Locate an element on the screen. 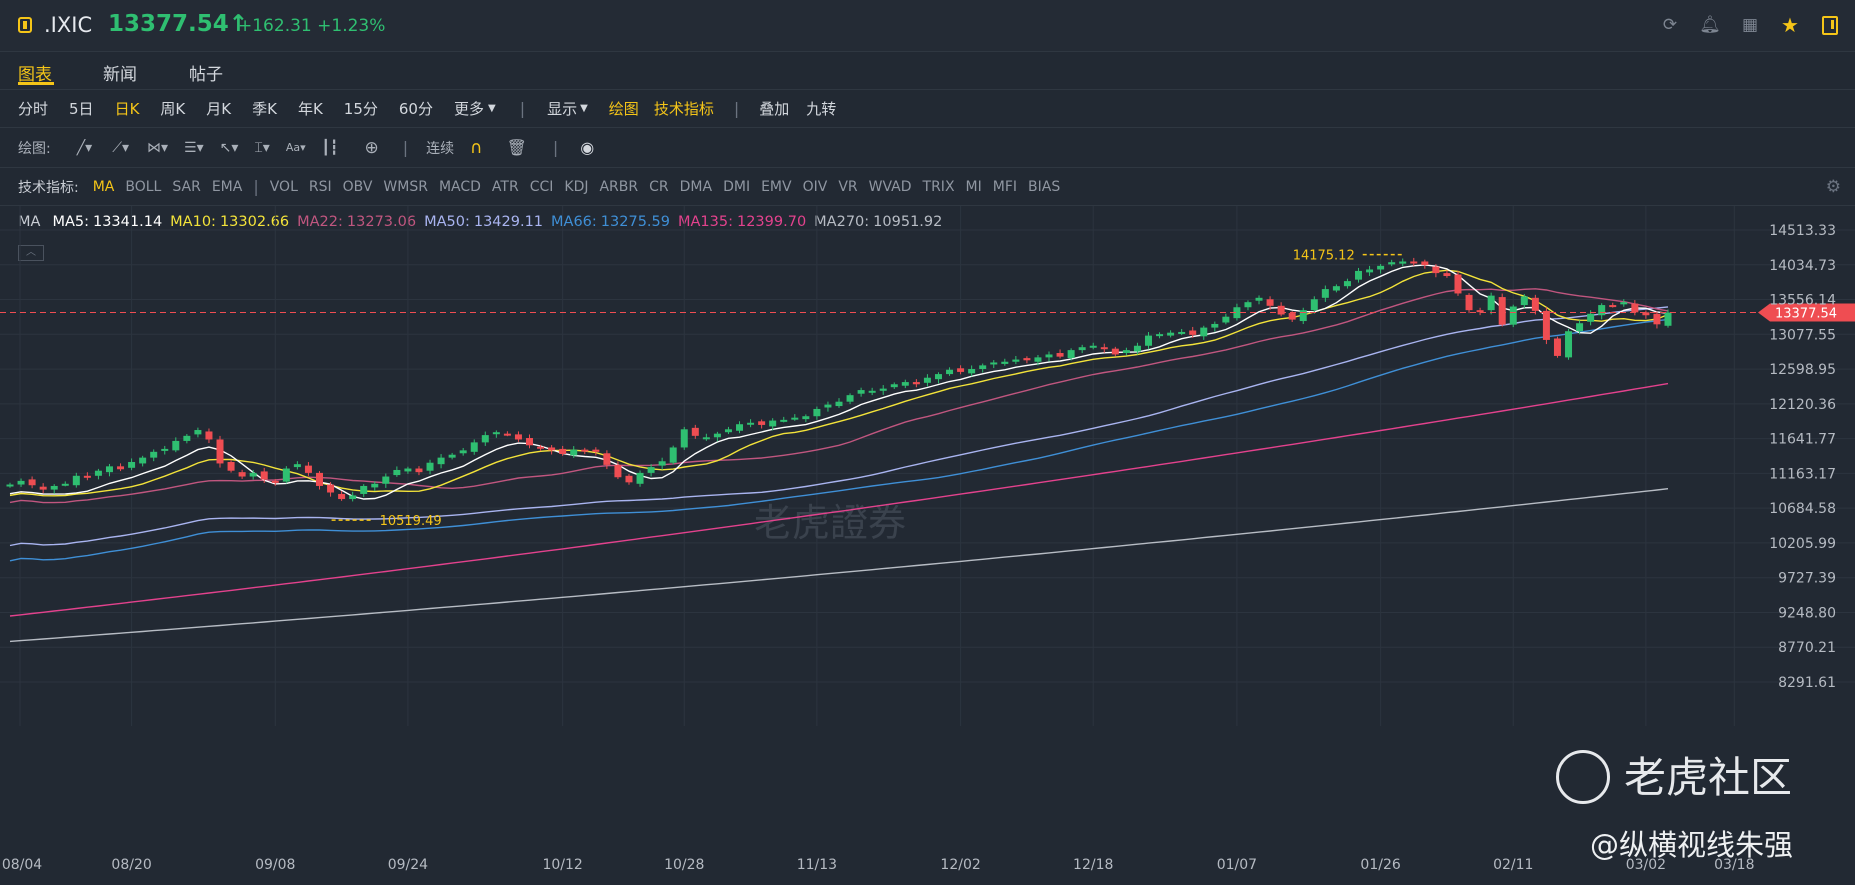  sidebar-toggle-icon is located at coordinates (25, 25).